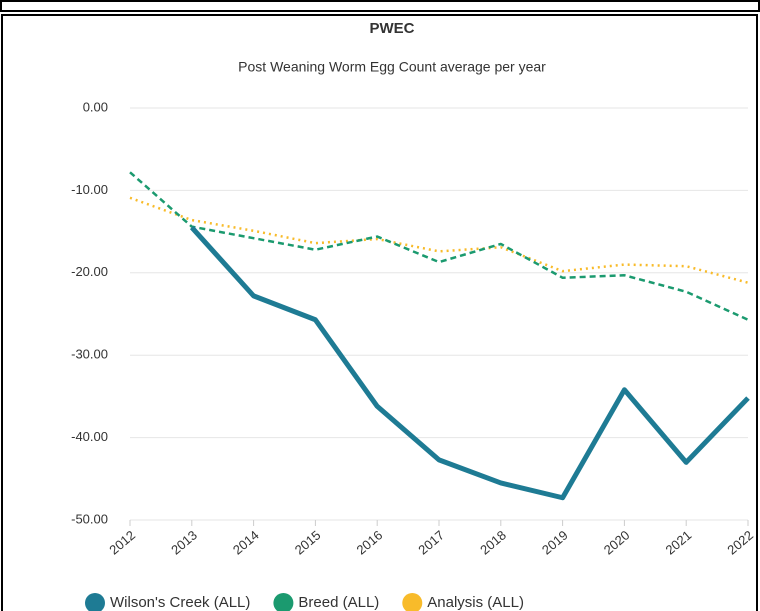  Describe the element at coordinates (180, 602) in the screenshot. I see `legend-label: Wilson's Creek (ALL)` at that location.